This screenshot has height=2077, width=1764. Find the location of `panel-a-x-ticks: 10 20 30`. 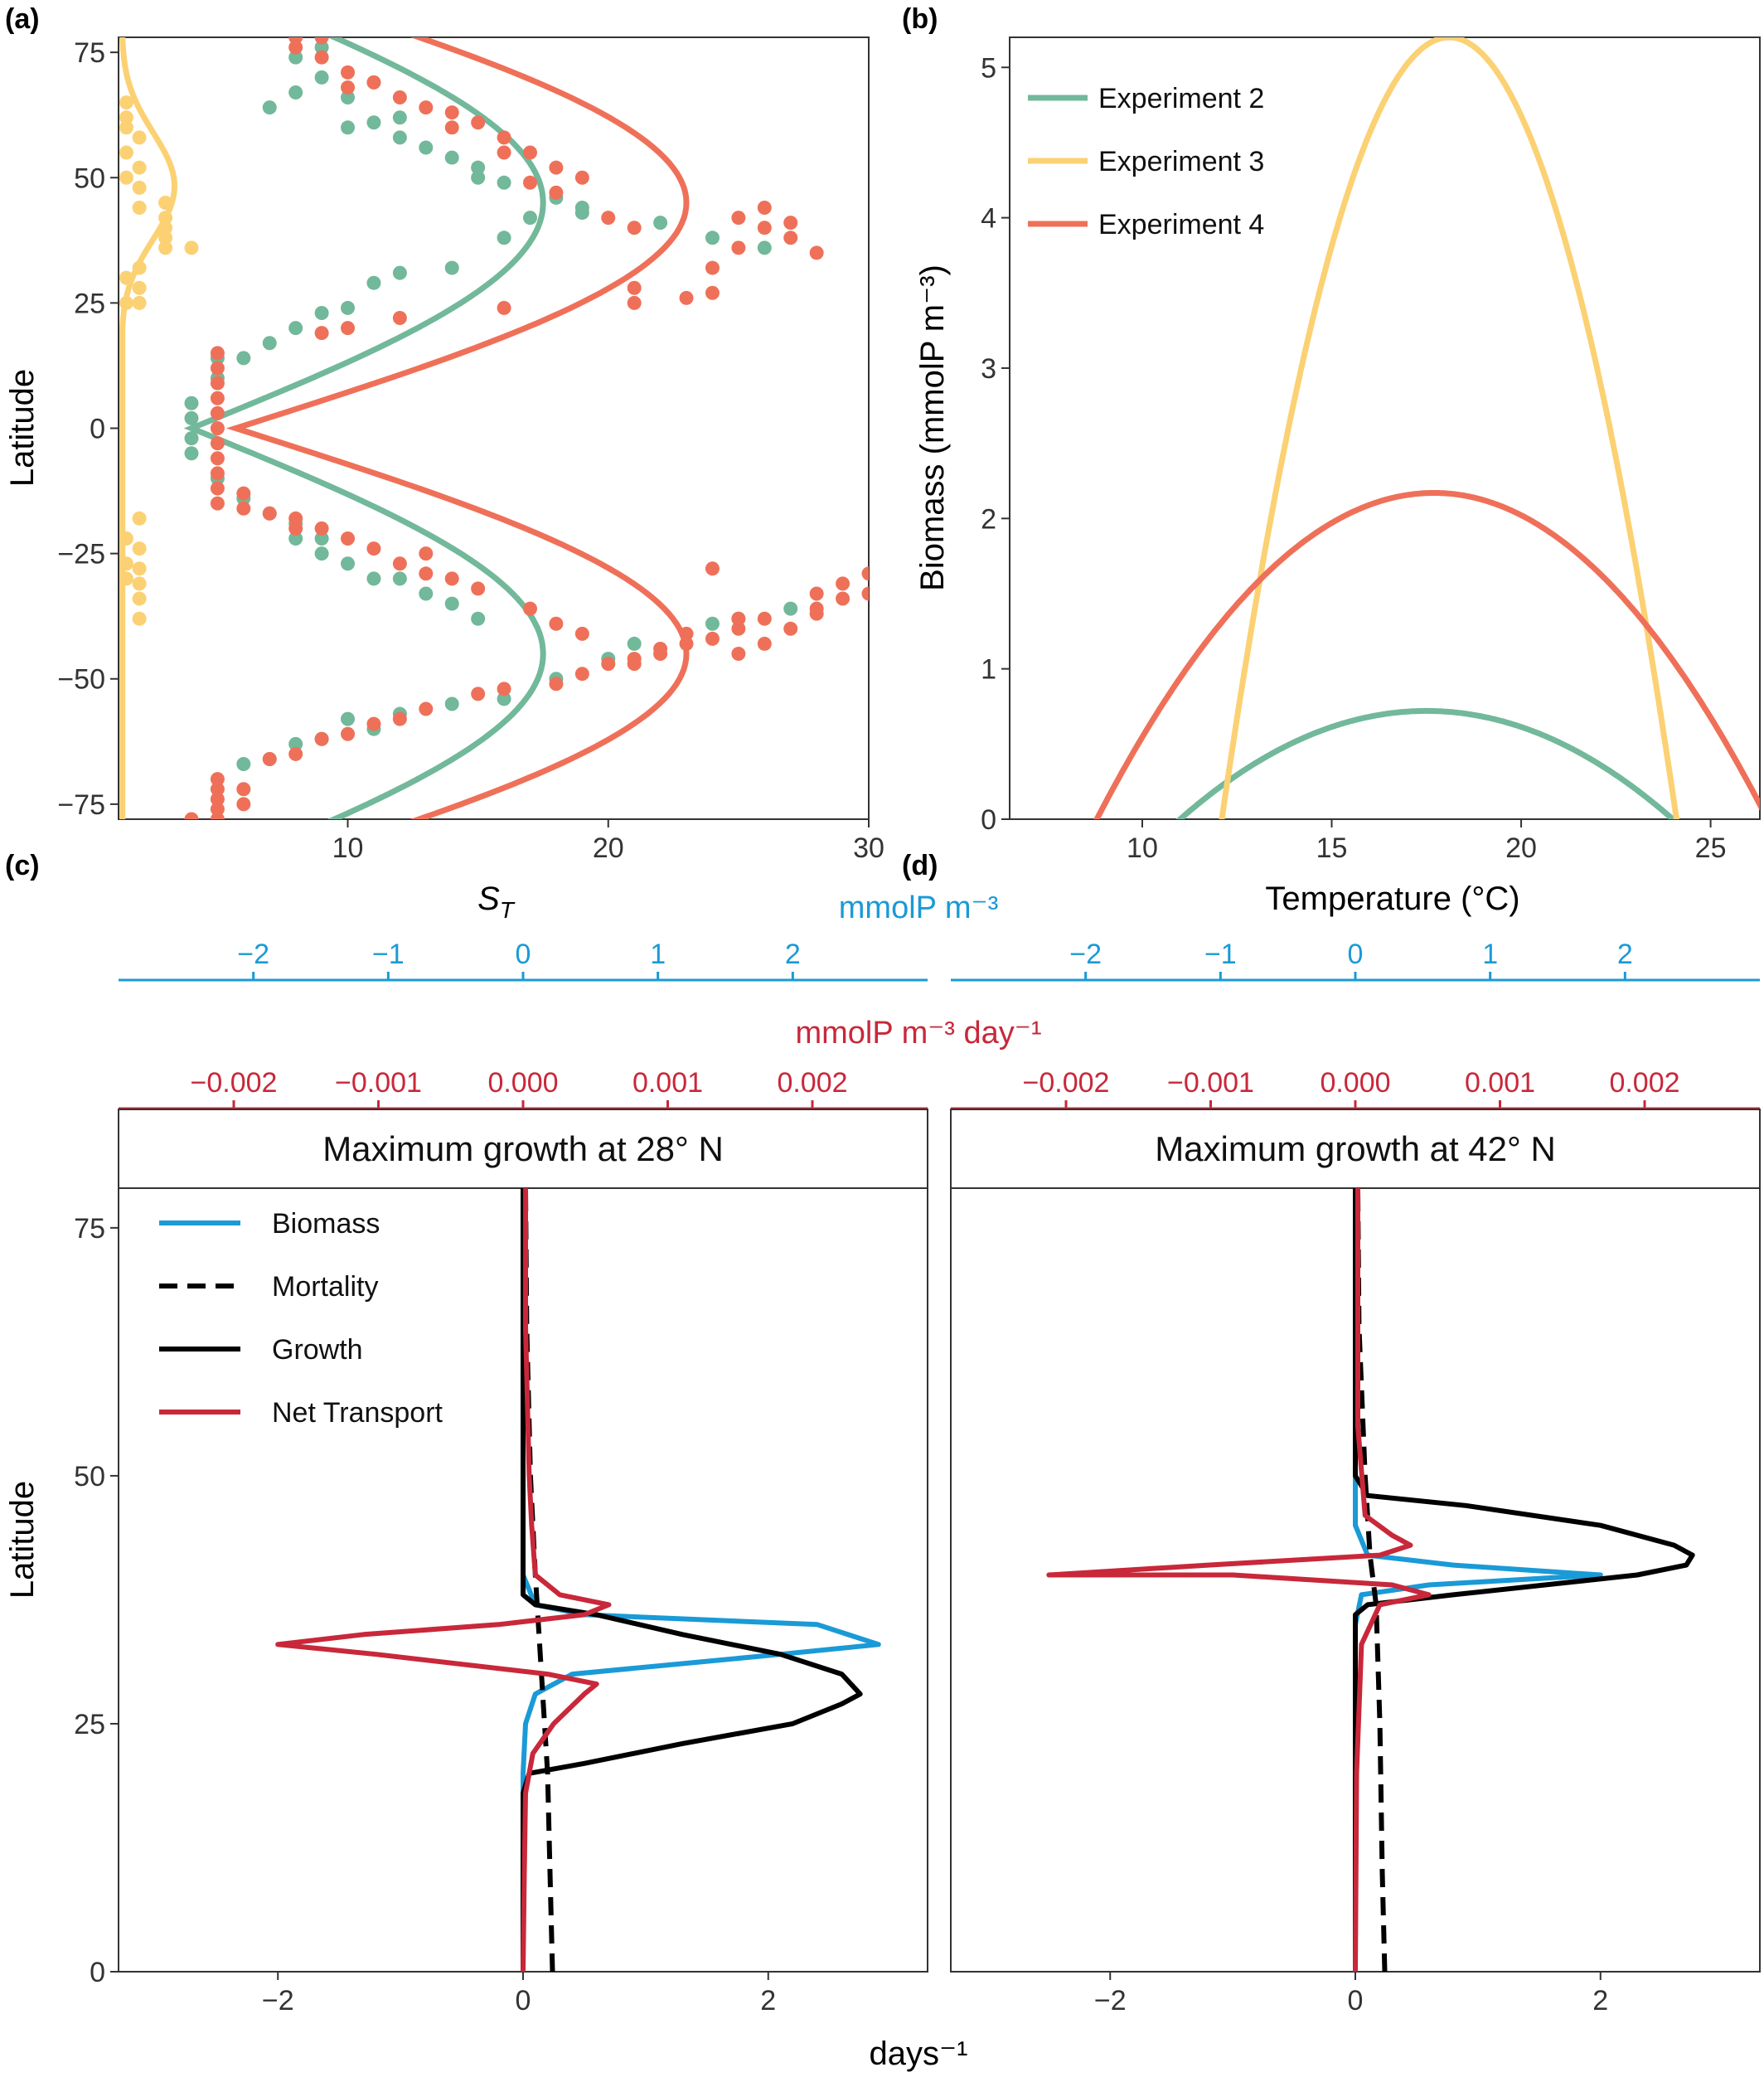

panel-a-x-ticks: 10 20 30 is located at coordinates (608, 841).